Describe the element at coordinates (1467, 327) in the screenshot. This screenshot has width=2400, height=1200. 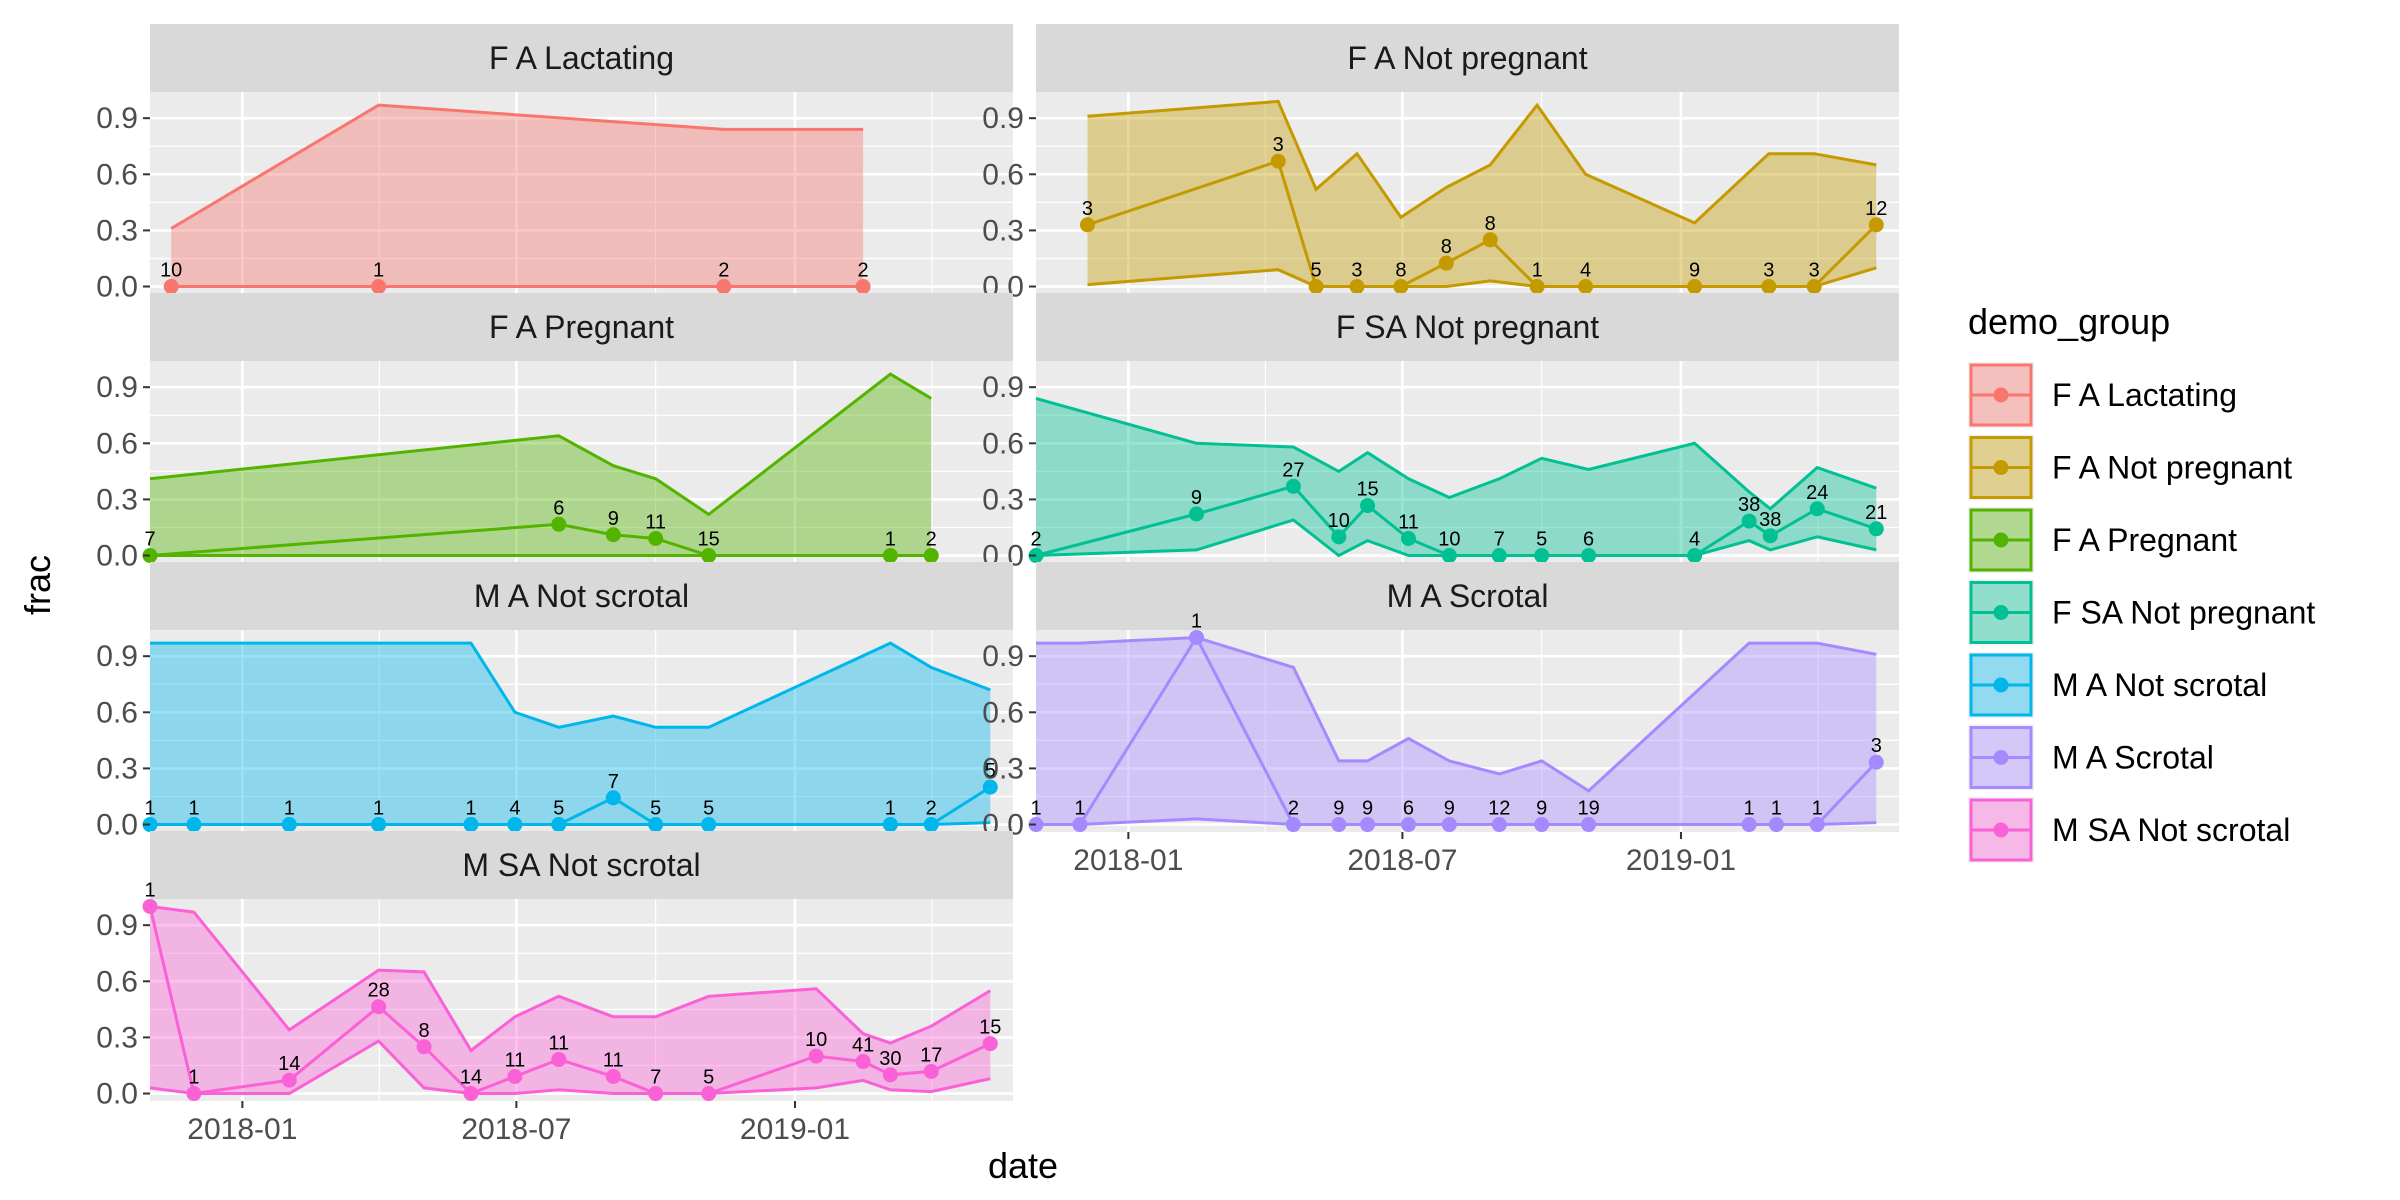
I see `facet-strip-label: F SA Not pregnant` at that location.